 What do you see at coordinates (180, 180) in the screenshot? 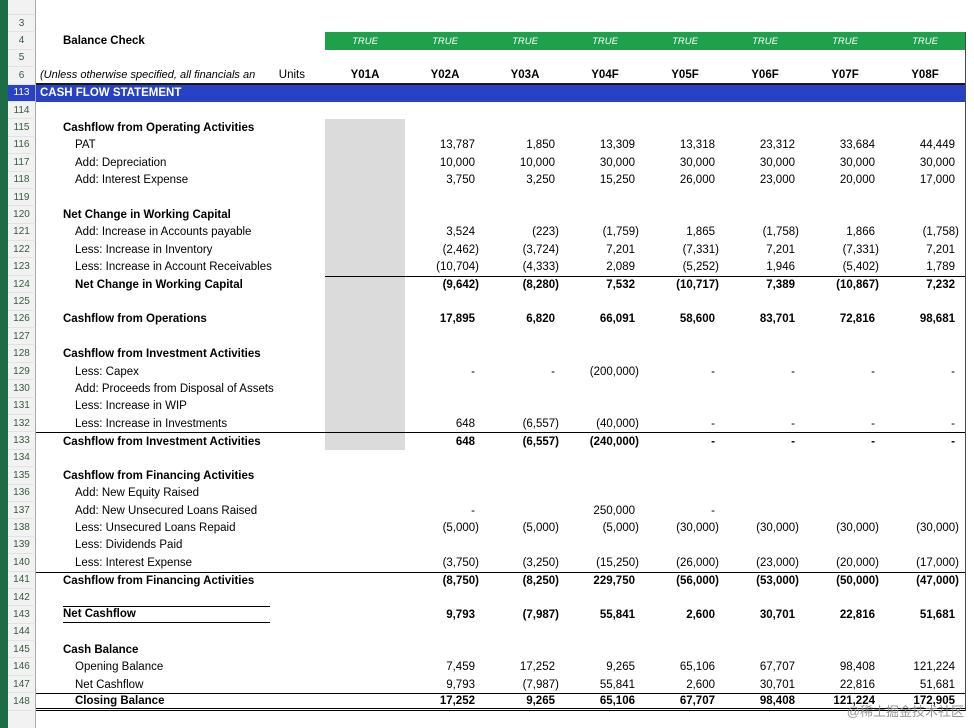
I see `label-cell: Add: Interest Expense` at bounding box center [180, 180].